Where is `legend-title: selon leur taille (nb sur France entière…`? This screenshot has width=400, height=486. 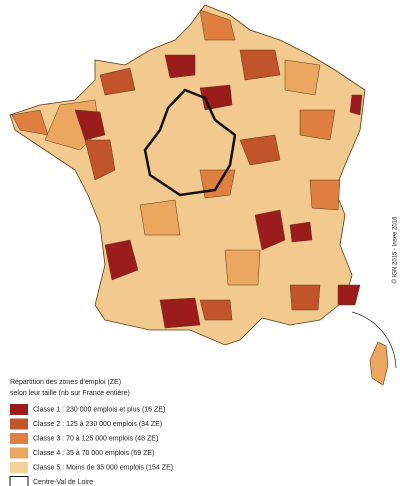 legend-title: selon leur taille (nb sur France entière… is located at coordinates (70, 393).